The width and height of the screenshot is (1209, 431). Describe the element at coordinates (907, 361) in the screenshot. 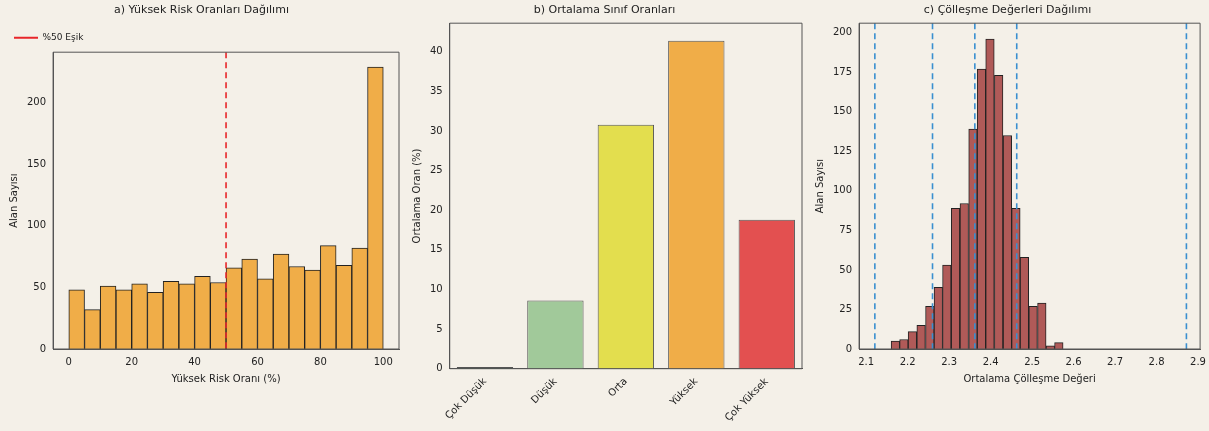

I see `x-tick-label: 2.2` at that location.